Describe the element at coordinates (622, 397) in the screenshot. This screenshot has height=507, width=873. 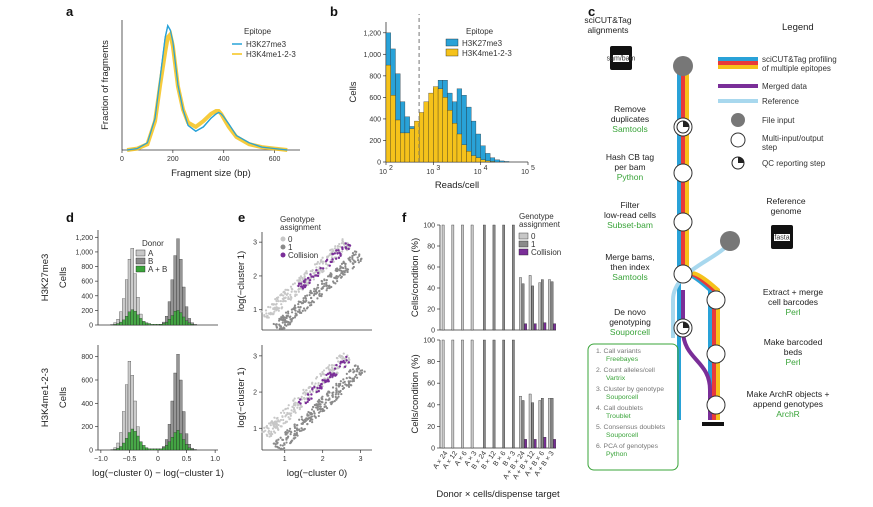
I see `substep-tool: Souporcell` at that location.